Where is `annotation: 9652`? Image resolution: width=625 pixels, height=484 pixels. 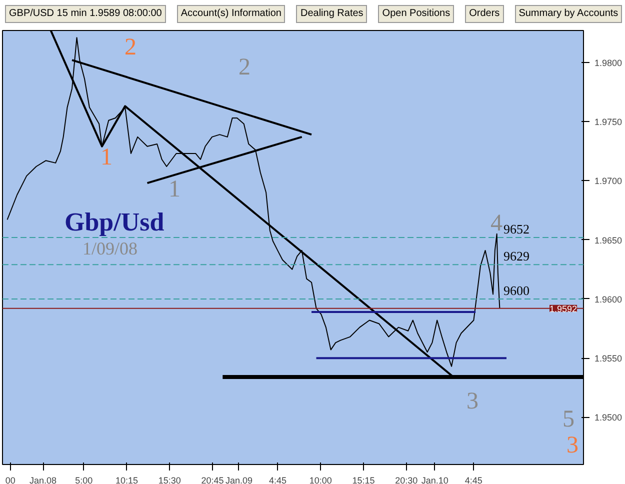 annotation: 9652 is located at coordinates (517, 228).